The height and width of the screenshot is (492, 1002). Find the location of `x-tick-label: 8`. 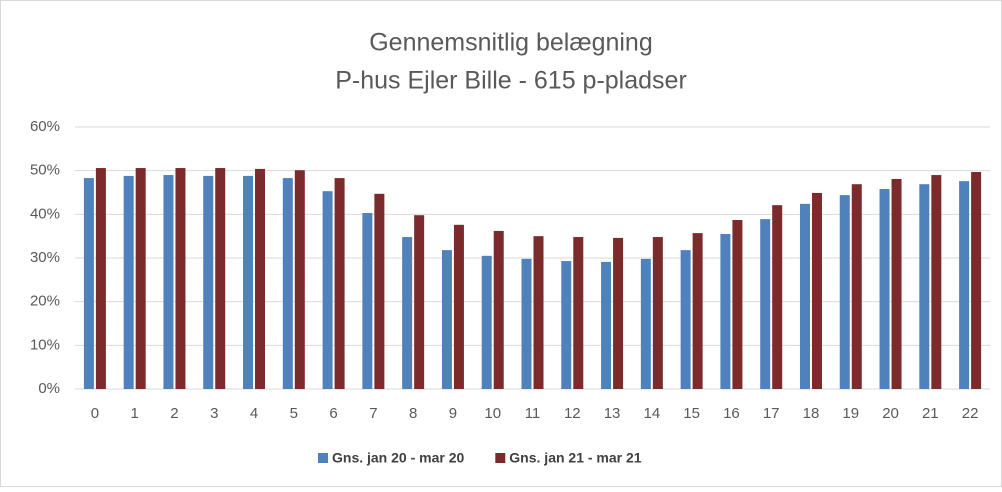

x-tick-label: 8 is located at coordinates (413, 413).